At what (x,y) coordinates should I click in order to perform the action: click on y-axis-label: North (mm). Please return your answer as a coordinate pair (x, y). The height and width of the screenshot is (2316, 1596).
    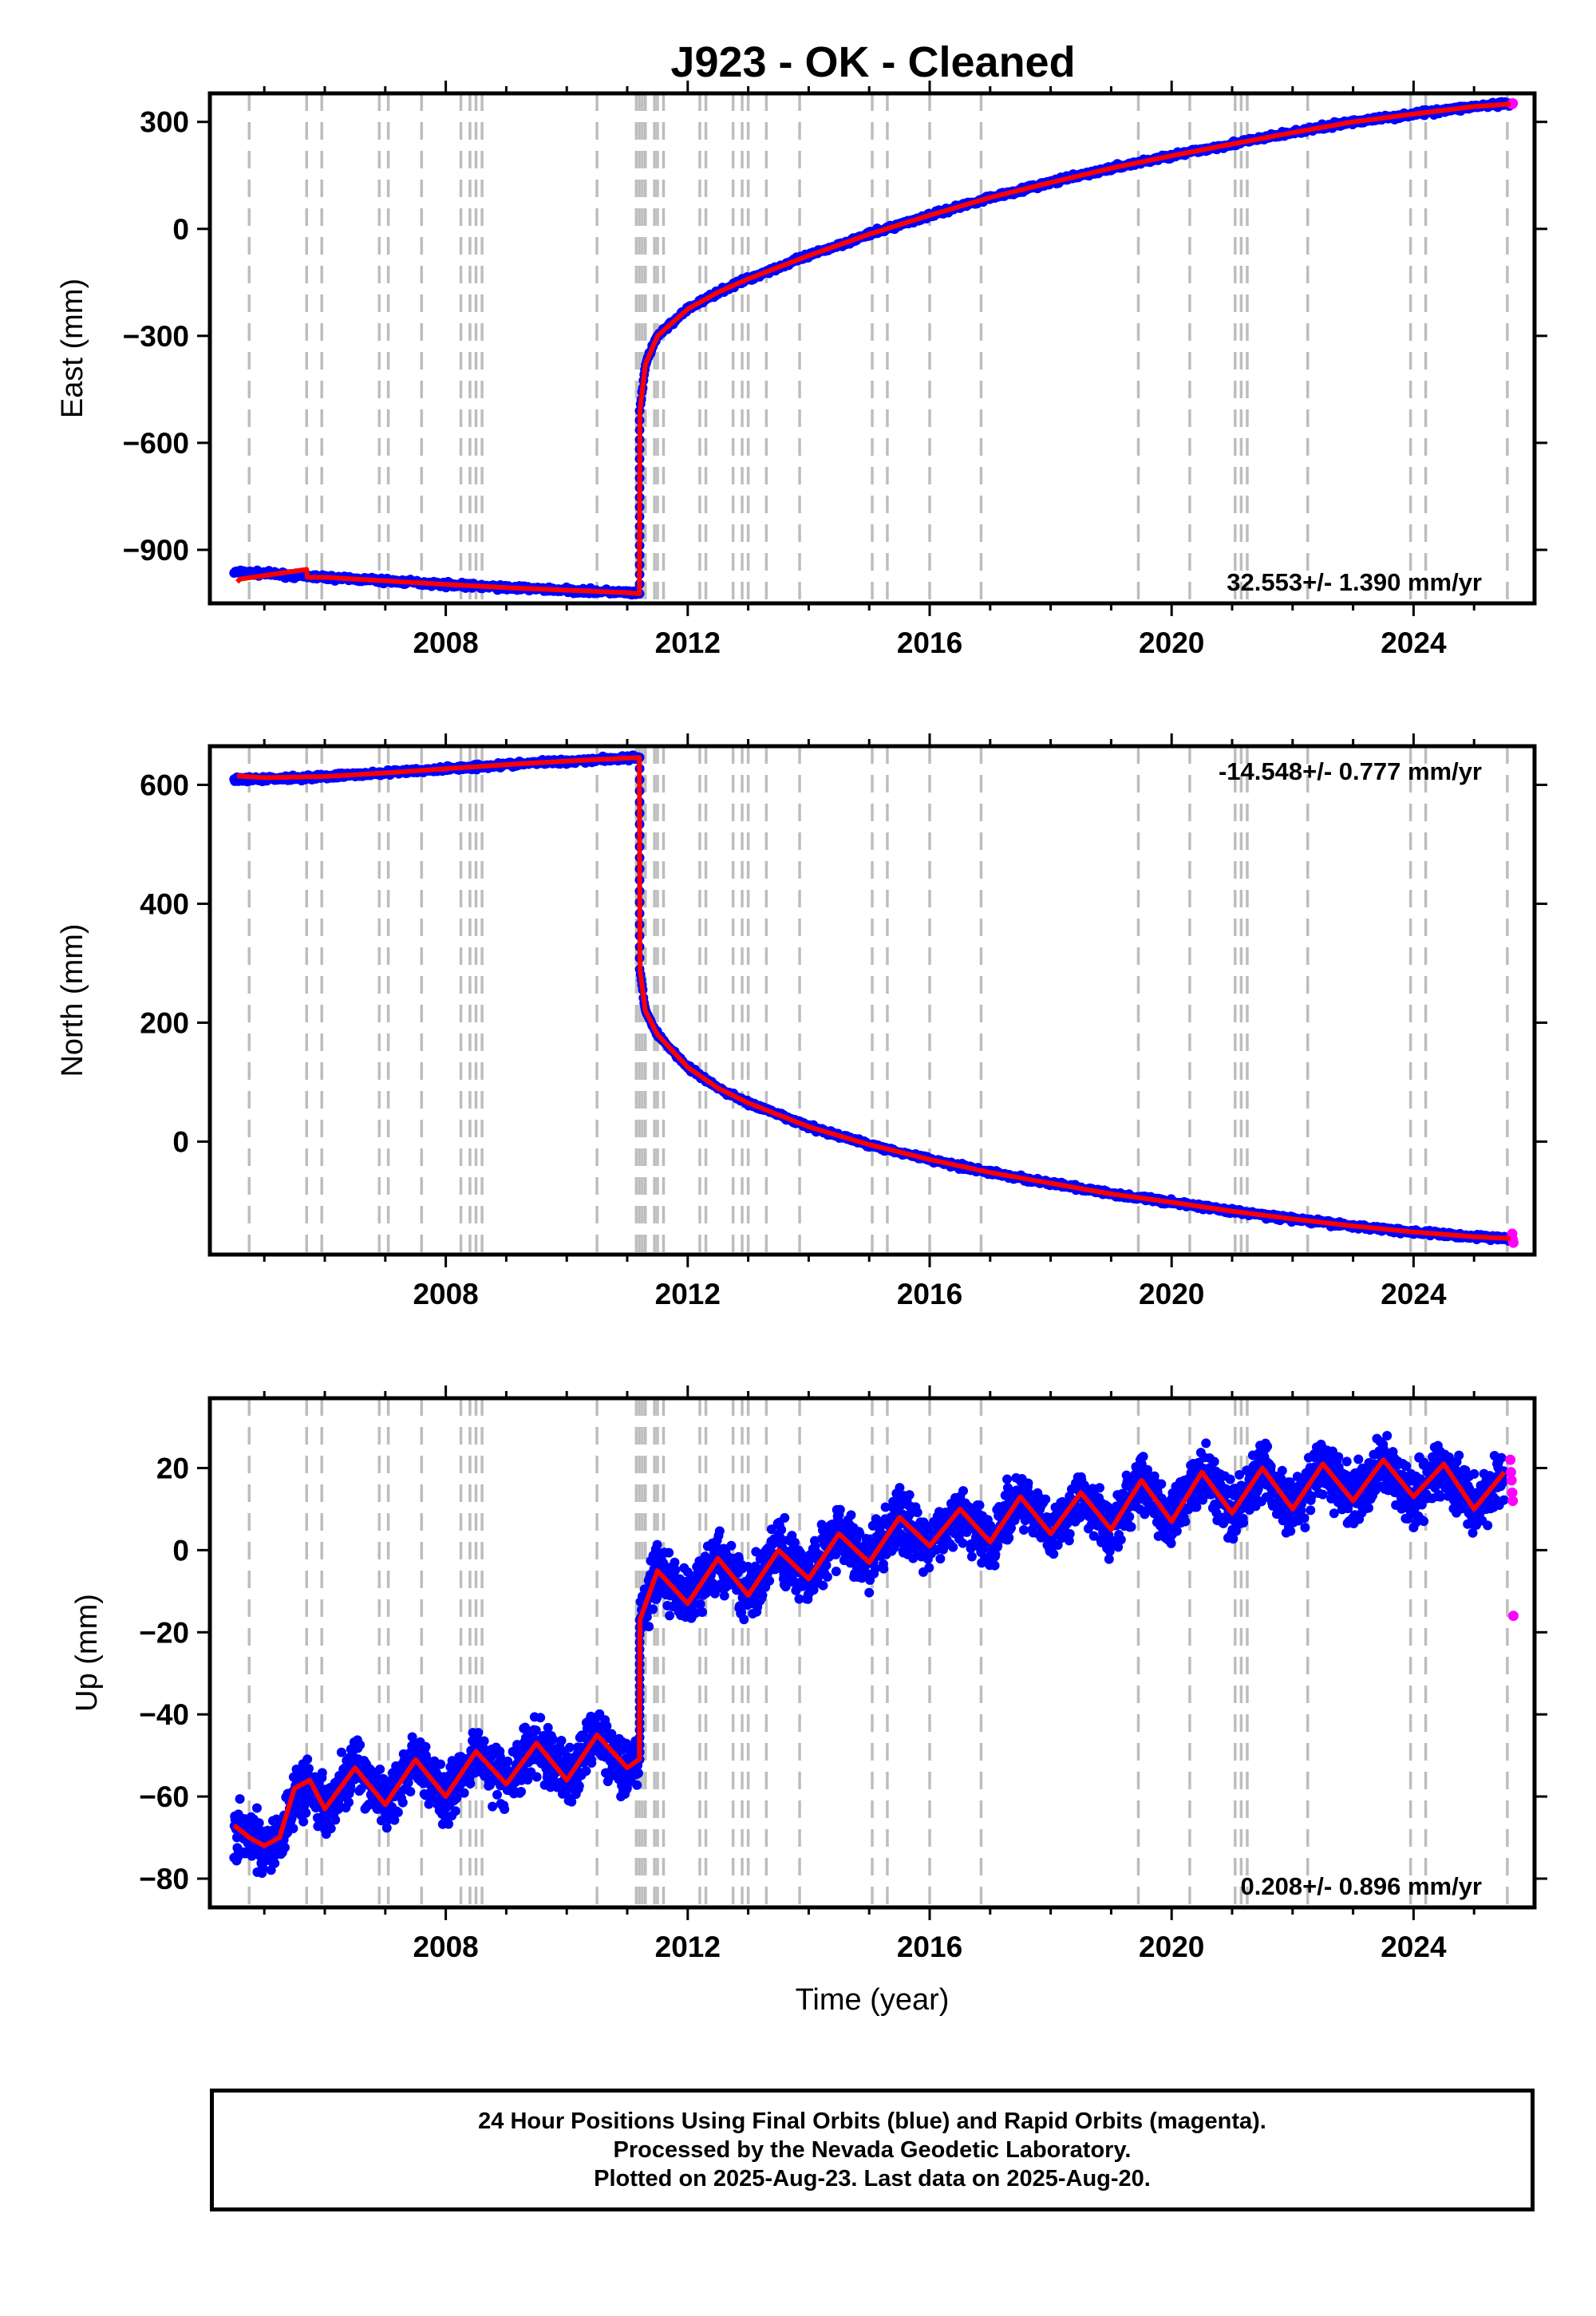
    Looking at the image, I should click on (72, 1000).